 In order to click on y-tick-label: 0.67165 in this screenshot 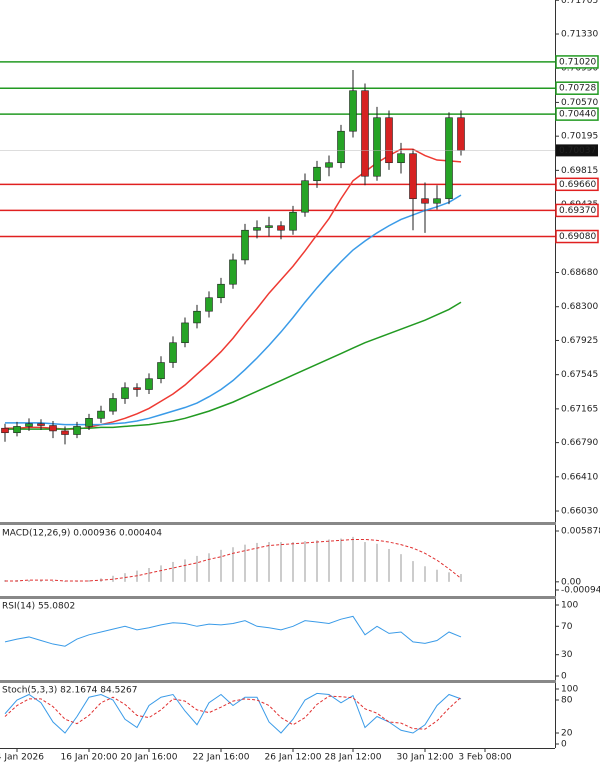, I will do `click(579, 409)`.